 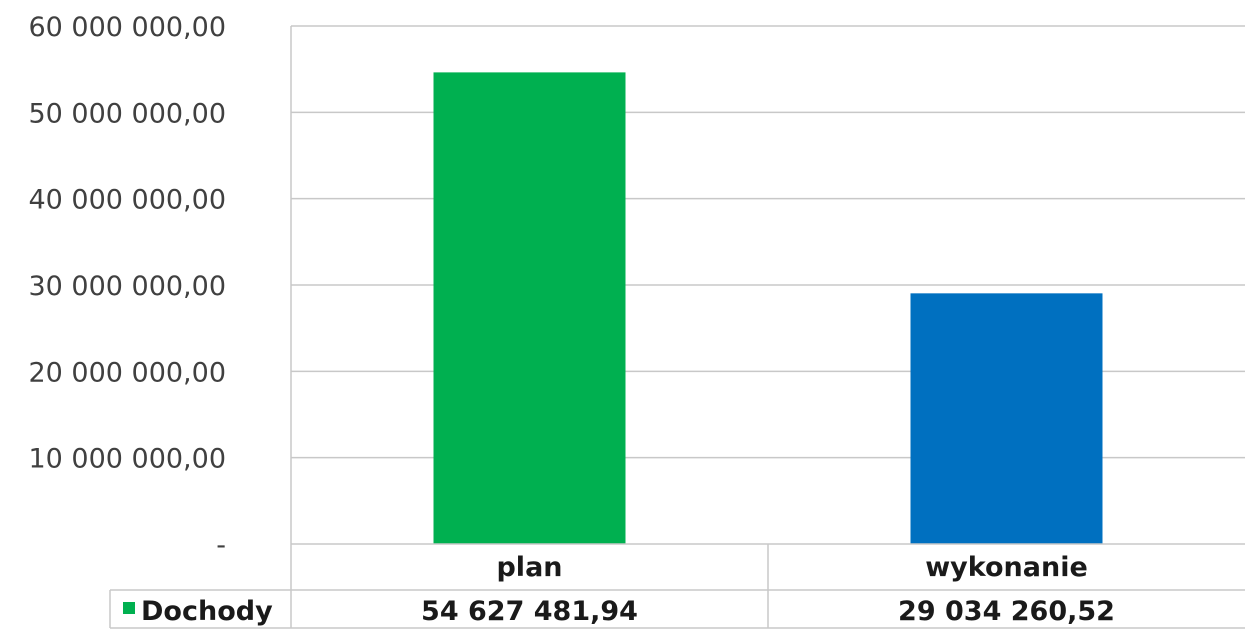 What do you see at coordinates (529, 567) in the screenshot?
I see `category-label: plan` at bounding box center [529, 567].